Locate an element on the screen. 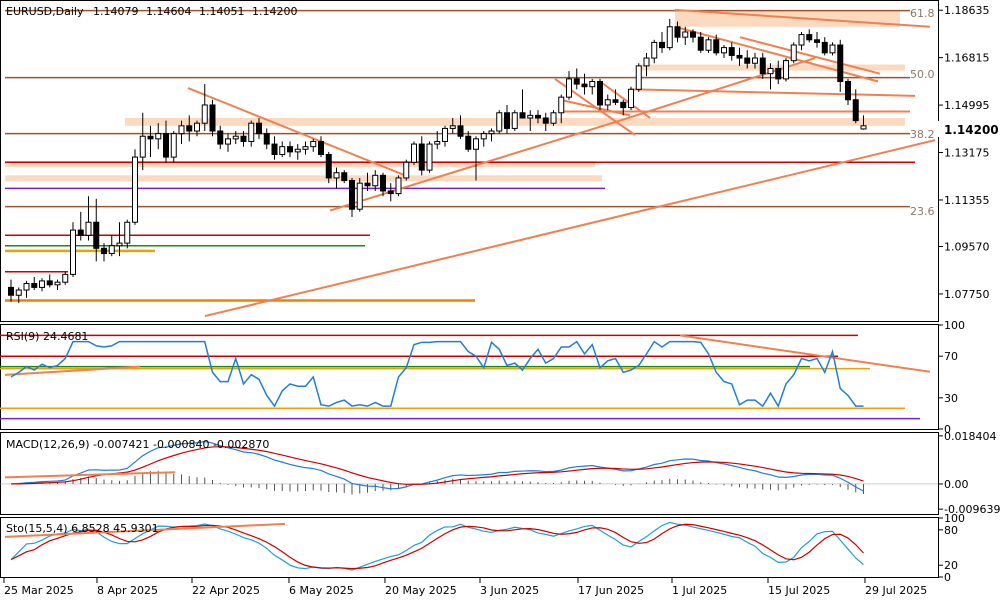 This screenshot has height=600, width=1000. sto-tick-label: 0 is located at coordinates (947, 577).